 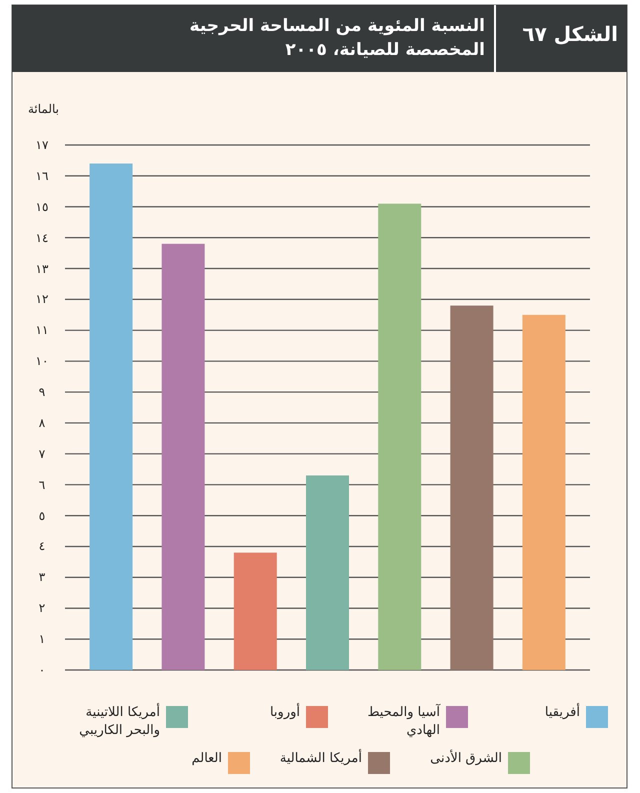 I want to click on y-tick-label: ٥, so click(x=42, y=516).